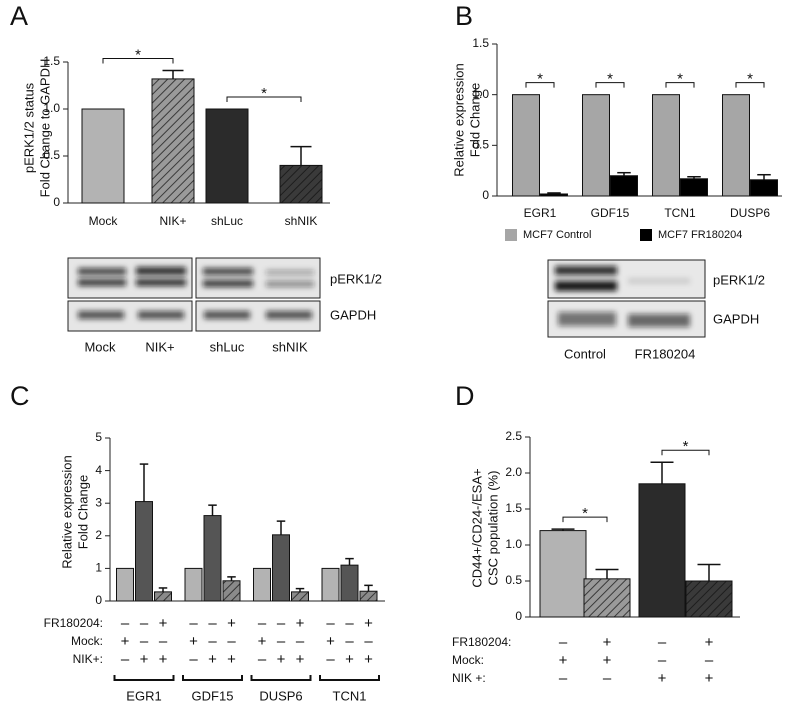 Image resolution: width=787 pixels, height=708 pixels. Describe the element at coordinates (51, 155) in the screenshot. I see `y-tick-label: 0.5` at that location.